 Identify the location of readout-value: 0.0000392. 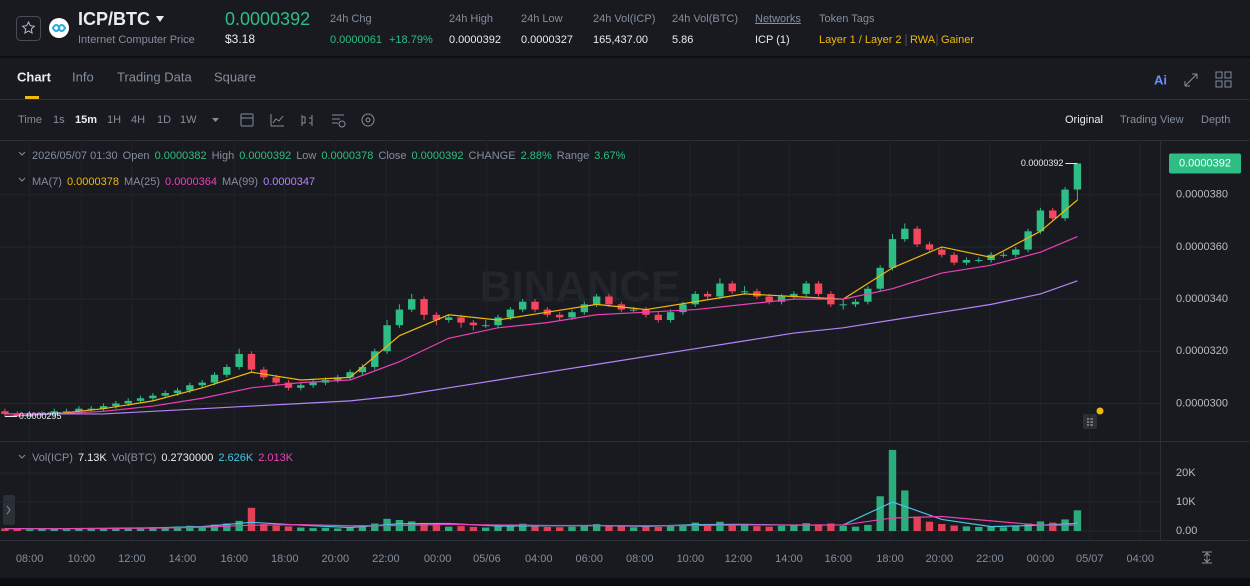
(265, 156).